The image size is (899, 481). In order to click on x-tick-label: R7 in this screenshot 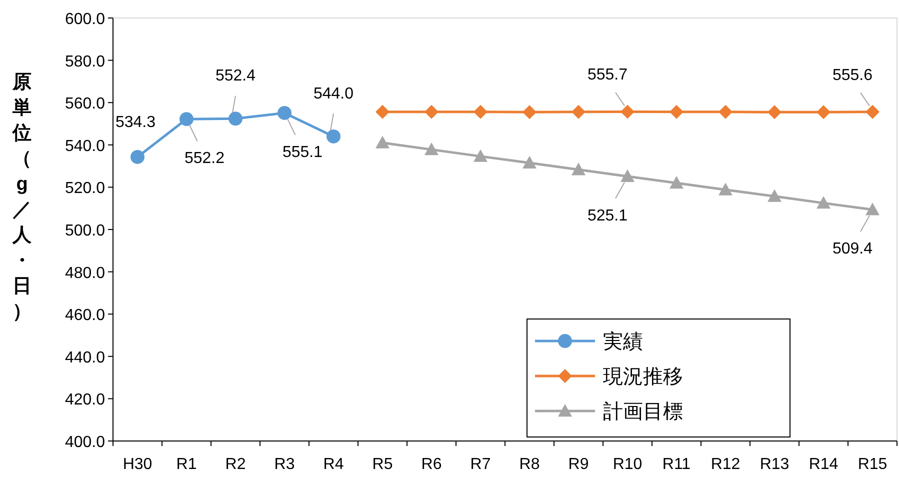, I will do `click(480, 464)`.